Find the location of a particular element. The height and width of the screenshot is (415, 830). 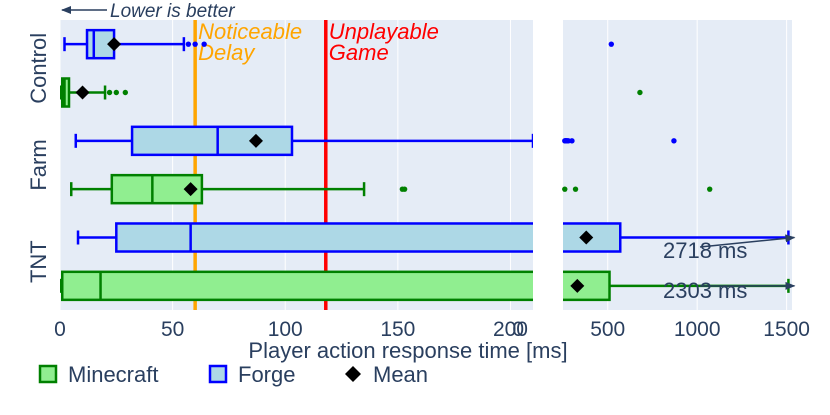

legend: Minecraft Forge Mean is located at coordinates (233, 374).